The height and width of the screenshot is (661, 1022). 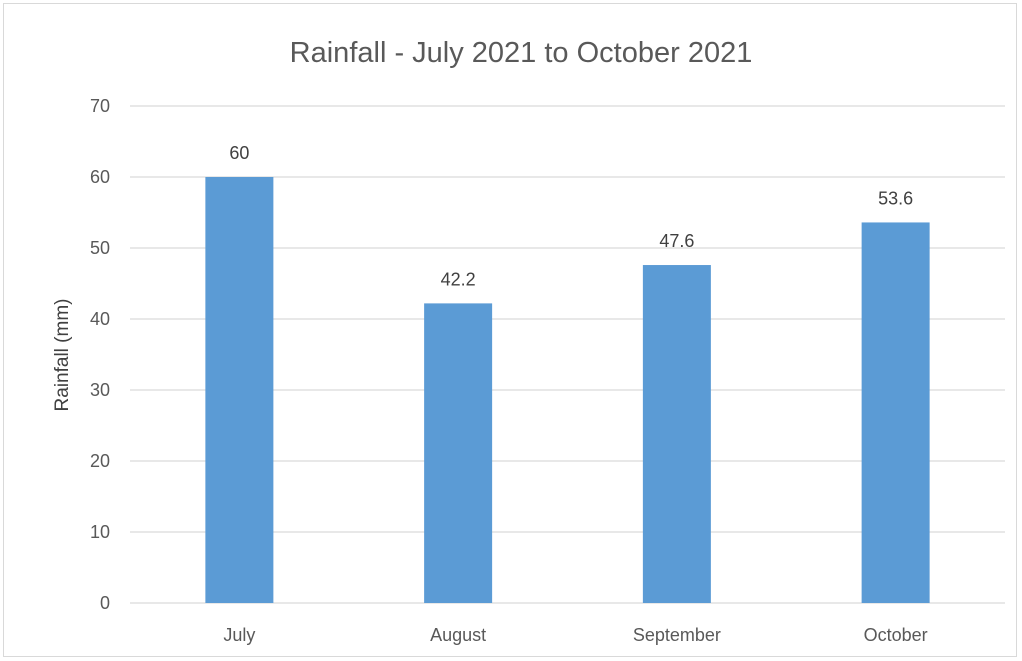 What do you see at coordinates (896, 635) in the screenshot?
I see `x-tick-label-october: October` at bounding box center [896, 635].